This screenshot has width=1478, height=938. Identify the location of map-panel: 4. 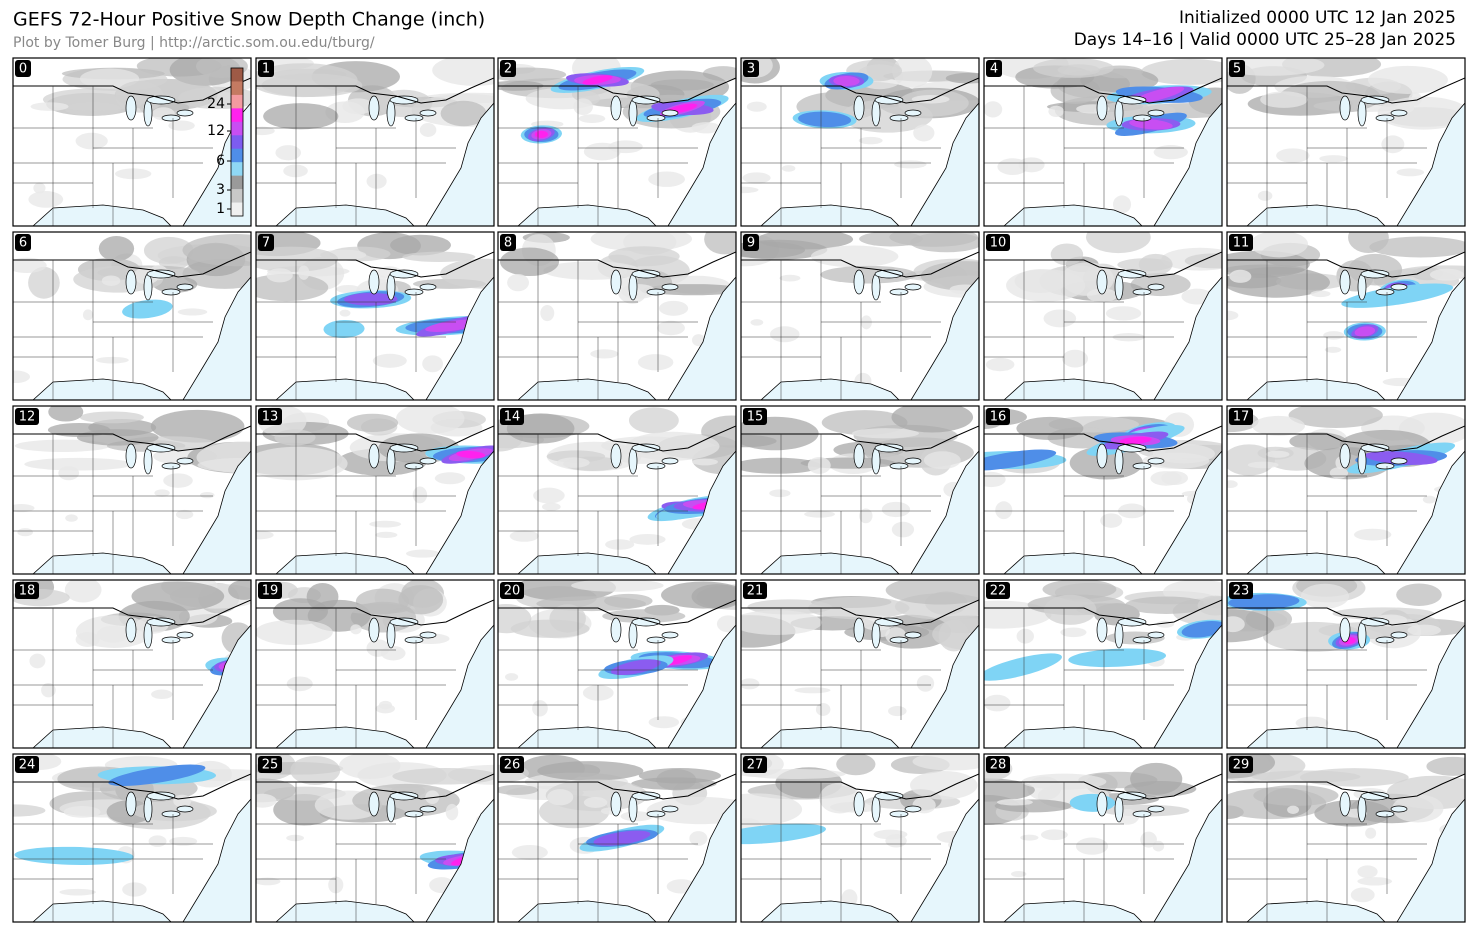
(1103, 142).